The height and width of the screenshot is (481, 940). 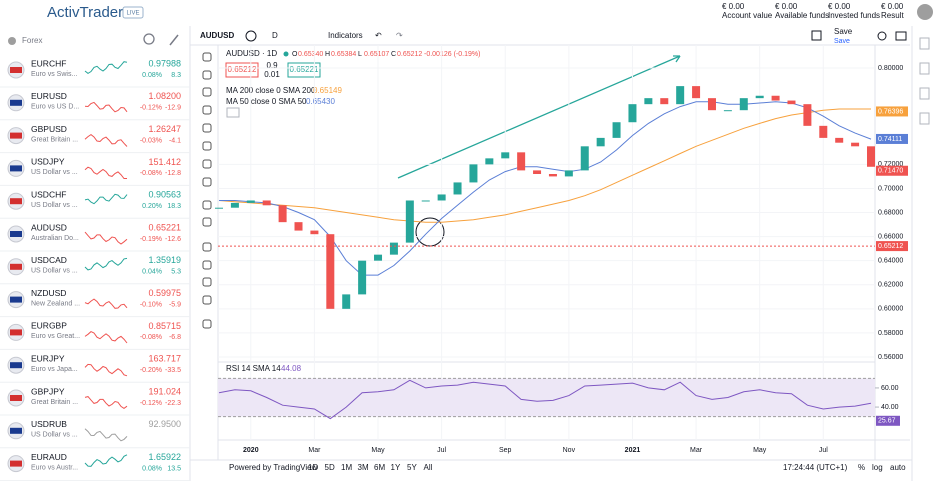 I want to click on price-marker-label: 0.71470, so click(x=890, y=171).